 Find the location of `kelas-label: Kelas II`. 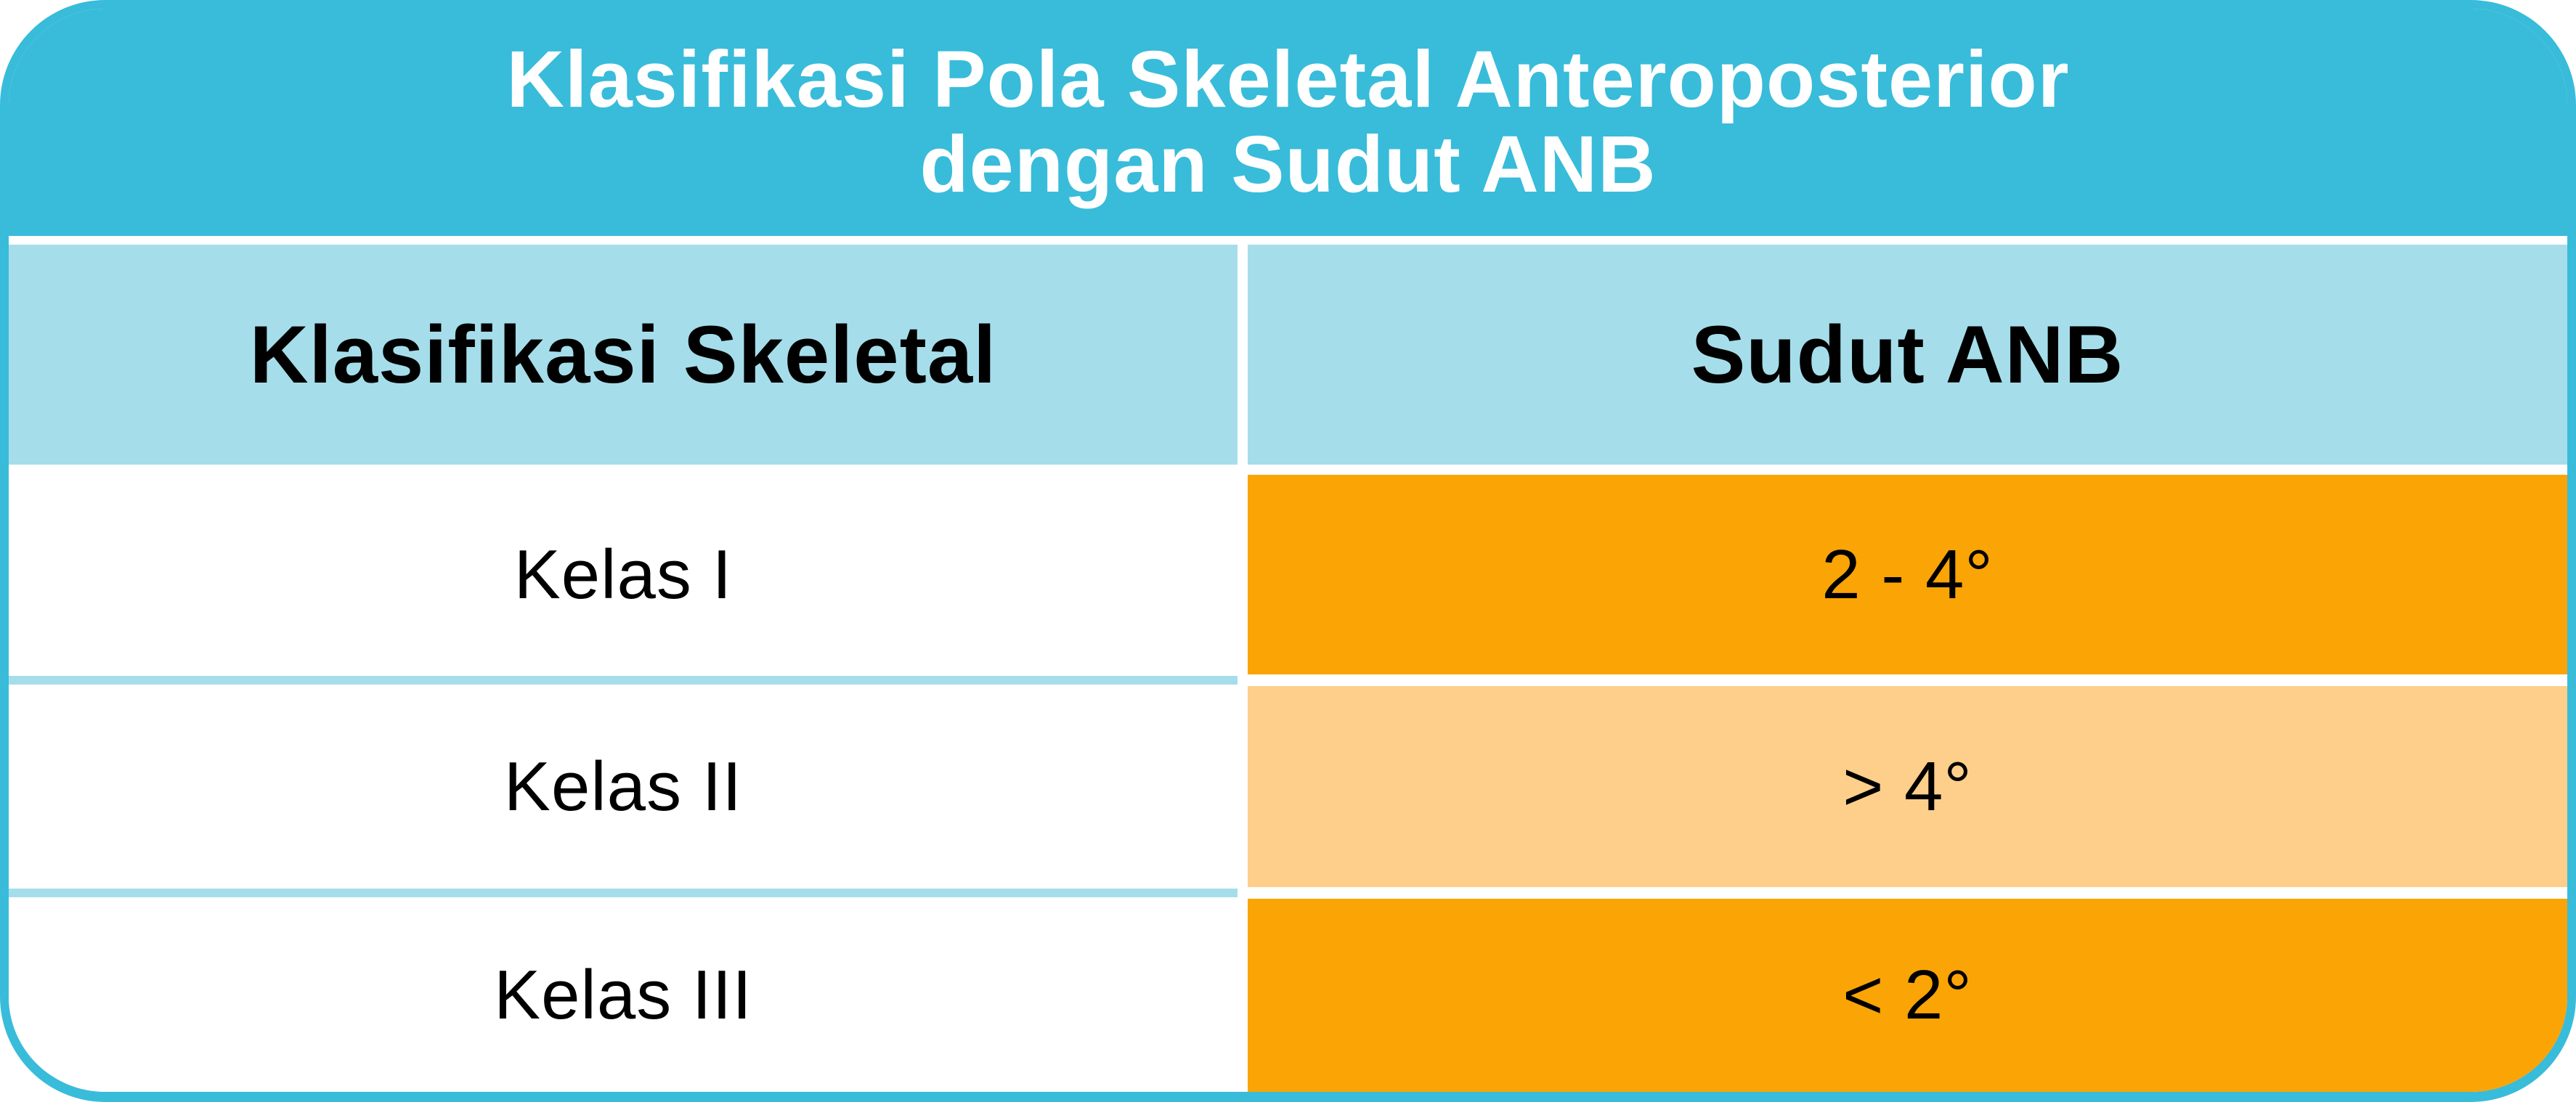

kelas-label: Kelas II is located at coordinates (623, 786).